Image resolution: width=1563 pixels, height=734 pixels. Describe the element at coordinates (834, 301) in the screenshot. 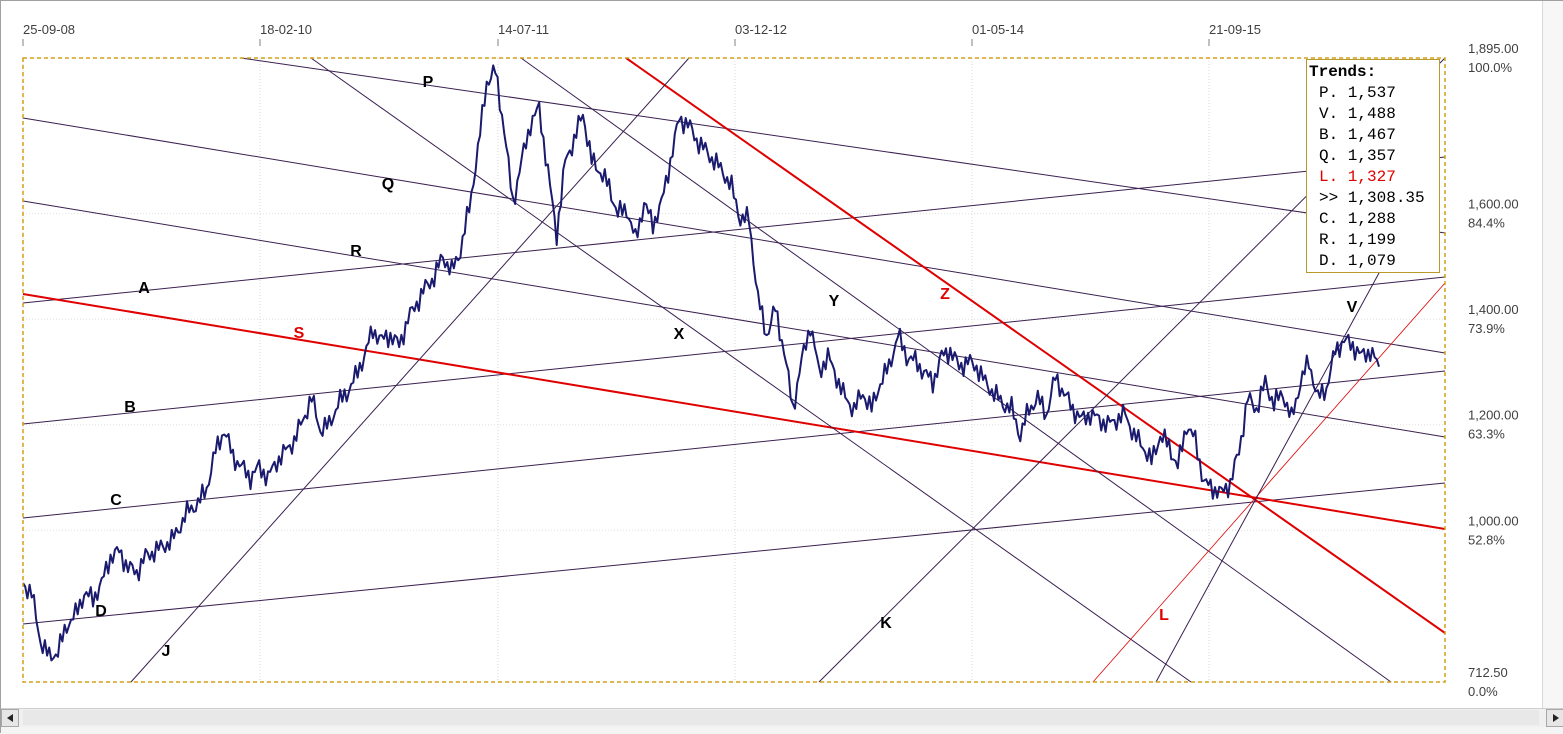

I see `trend-label-y: Y` at that location.